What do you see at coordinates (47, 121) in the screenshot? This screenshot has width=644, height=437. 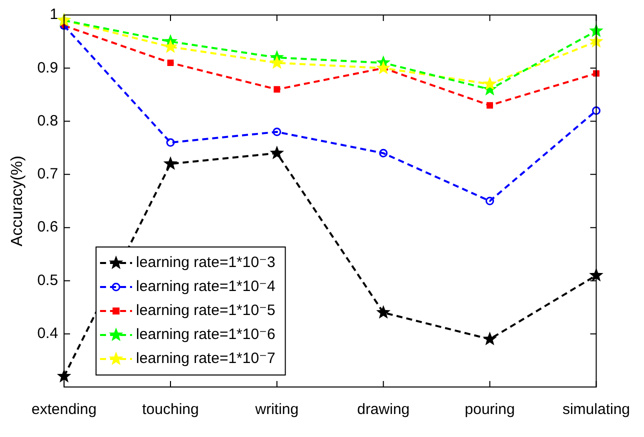 I see `y-tick-label: 0.8` at bounding box center [47, 121].